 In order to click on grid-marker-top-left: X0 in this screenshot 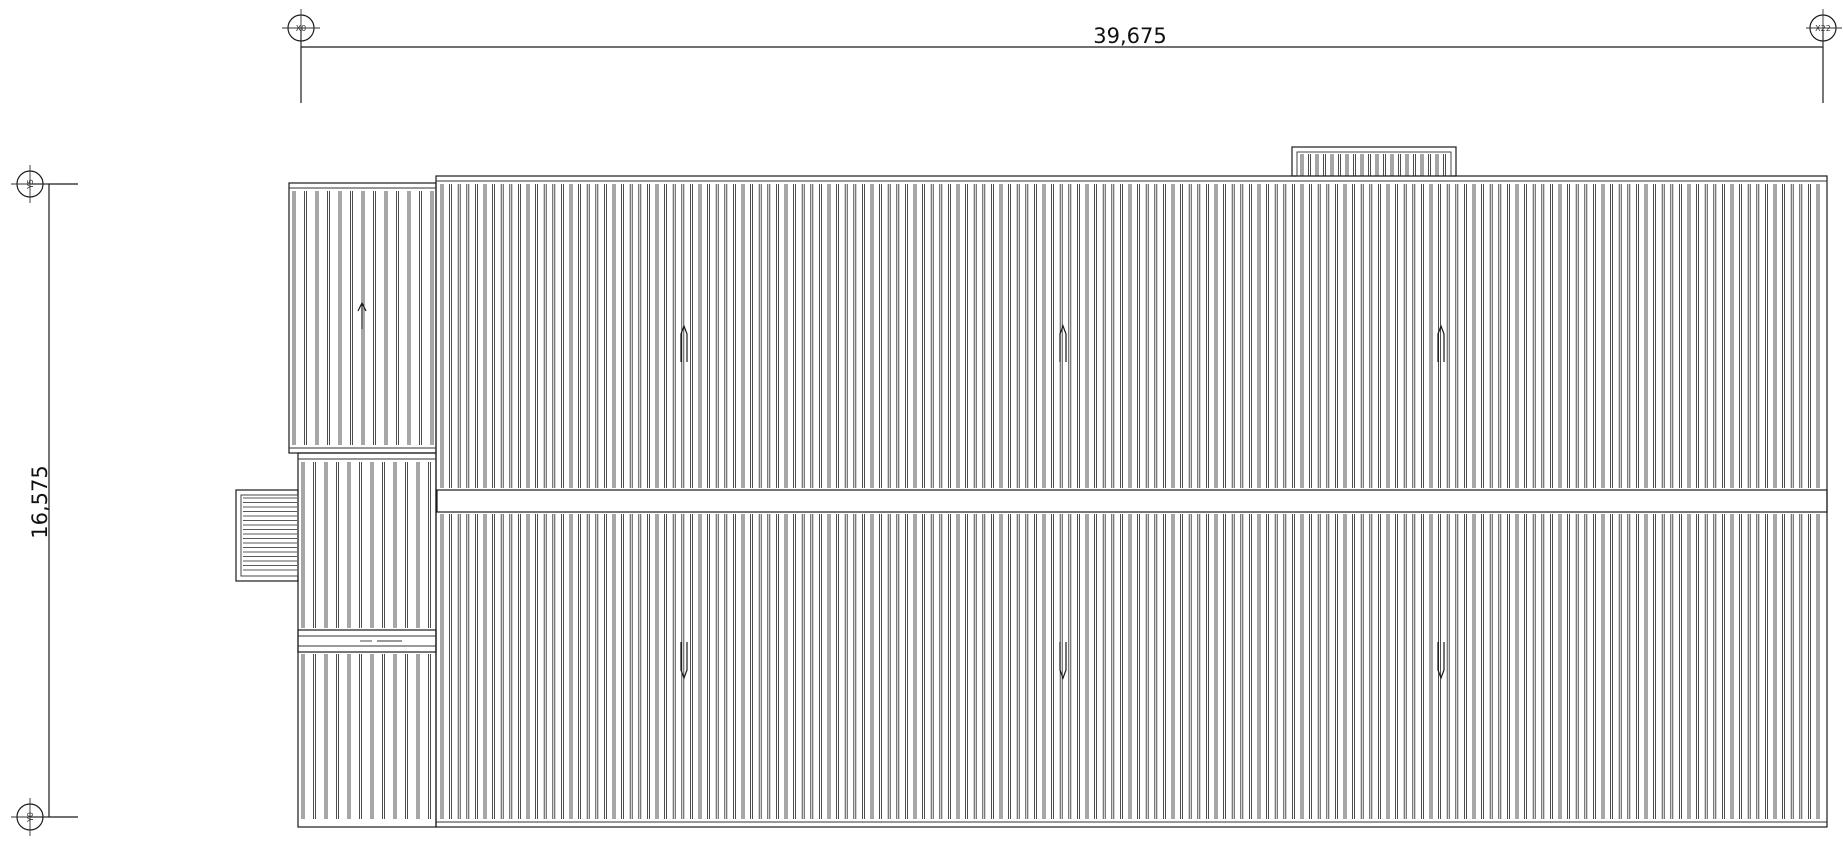, I will do `click(301, 28)`.